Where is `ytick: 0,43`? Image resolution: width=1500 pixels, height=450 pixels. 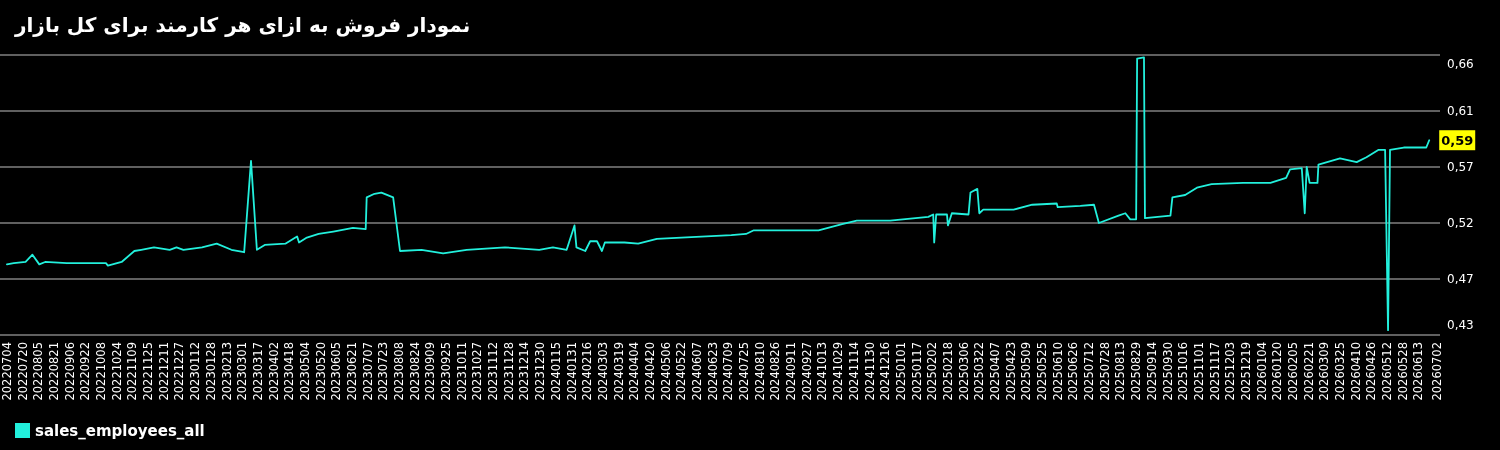 ytick: 0,43 is located at coordinates (1460, 325).